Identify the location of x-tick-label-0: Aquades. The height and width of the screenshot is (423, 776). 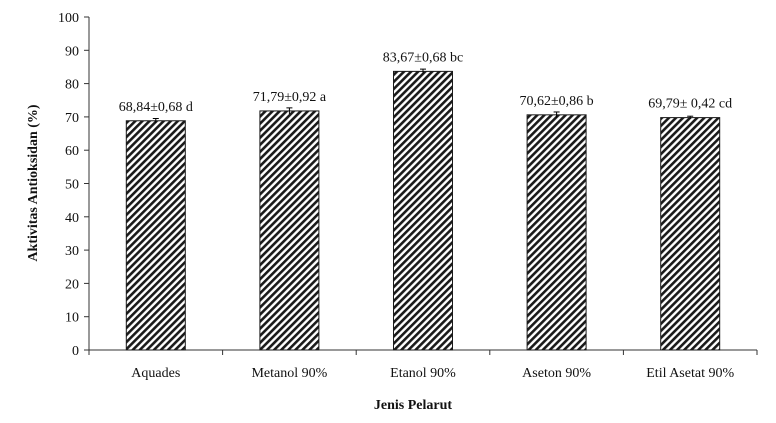
(155, 373).